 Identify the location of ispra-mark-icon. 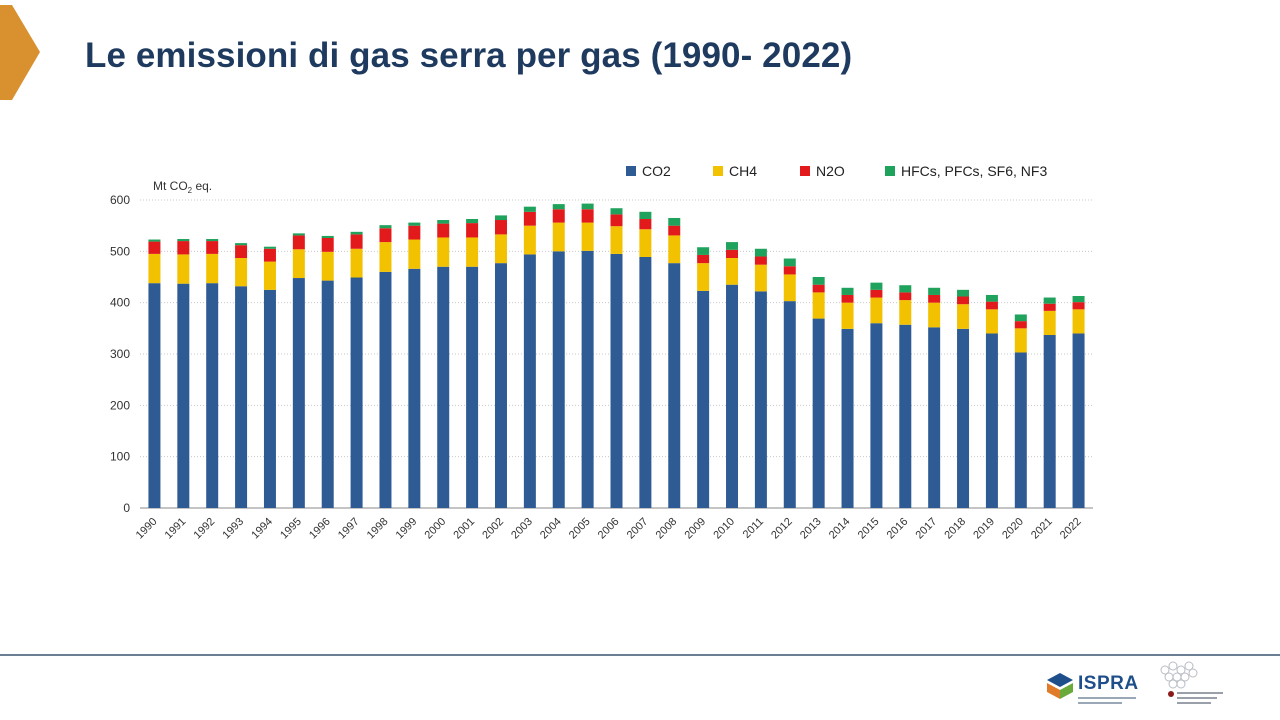
(1060, 686).